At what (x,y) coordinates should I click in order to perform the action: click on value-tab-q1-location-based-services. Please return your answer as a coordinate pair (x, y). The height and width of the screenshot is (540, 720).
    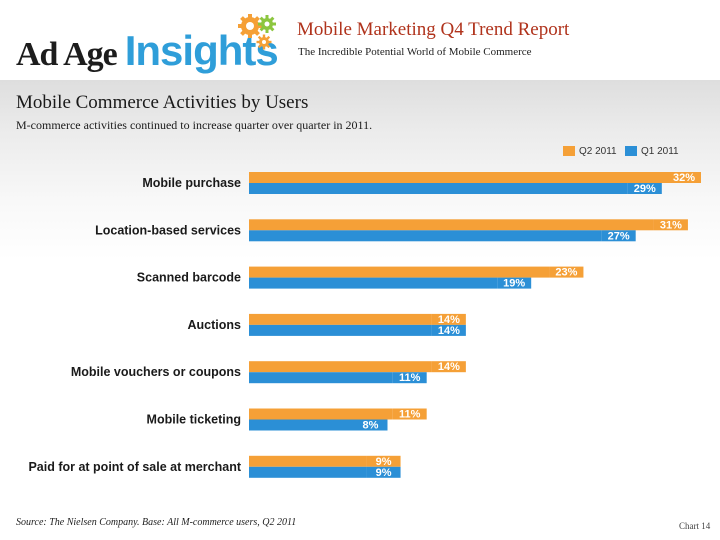
    Looking at the image, I should click on (618, 236).